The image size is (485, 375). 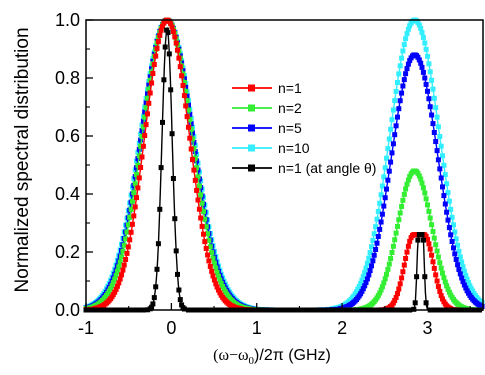 What do you see at coordinates (67, 136) in the screenshot?
I see `y-tick-label: 0.6` at bounding box center [67, 136].